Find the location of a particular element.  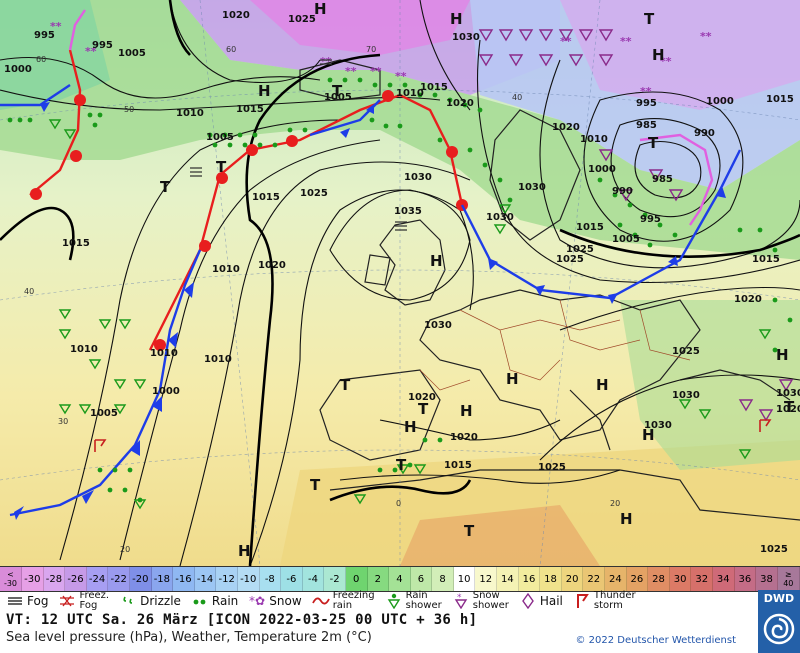

temperature-scale-cell: 2 is located at coordinates (378, 579).